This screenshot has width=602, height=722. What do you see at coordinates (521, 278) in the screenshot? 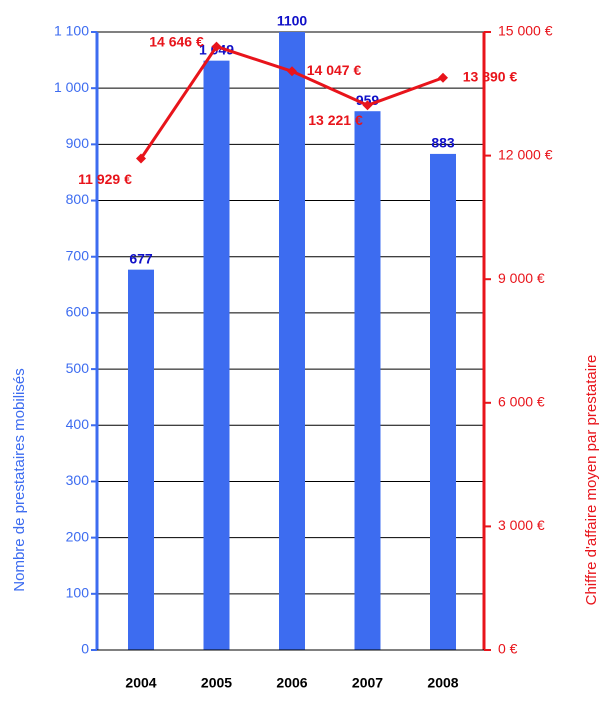
I see `y2-tick-label: 9 000 €` at bounding box center [521, 278].